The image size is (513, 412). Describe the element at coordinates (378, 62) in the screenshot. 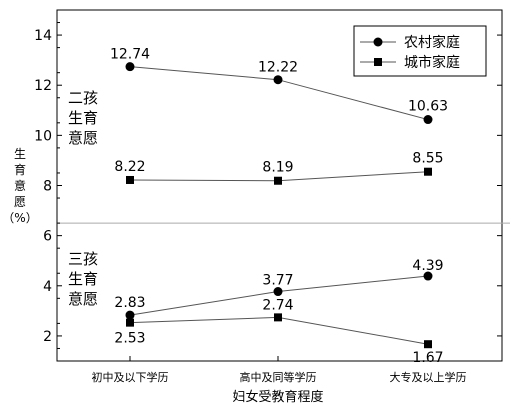

I see `legend-marker-square` at that location.